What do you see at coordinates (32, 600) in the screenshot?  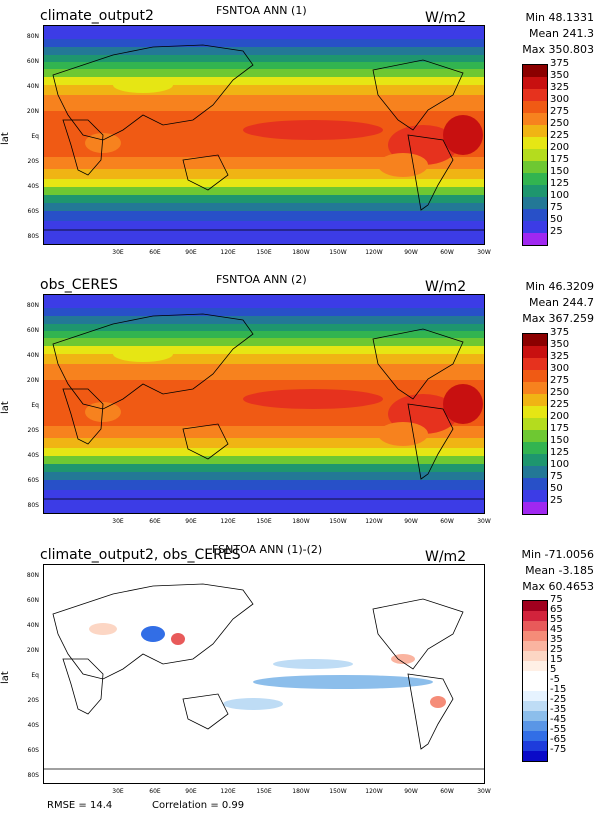 I see `lat-tick-label: 60N` at bounding box center [32, 600].